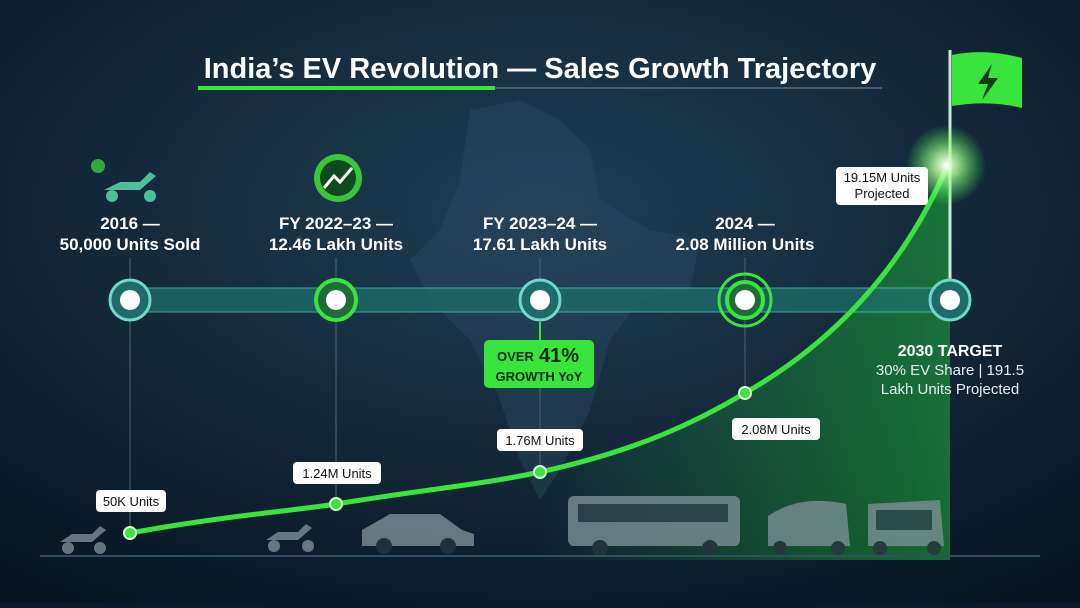  What do you see at coordinates (950, 370) in the screenshot?
I see `target-line: 30% EV Share | 191.5` at bounding box center [950, 370].